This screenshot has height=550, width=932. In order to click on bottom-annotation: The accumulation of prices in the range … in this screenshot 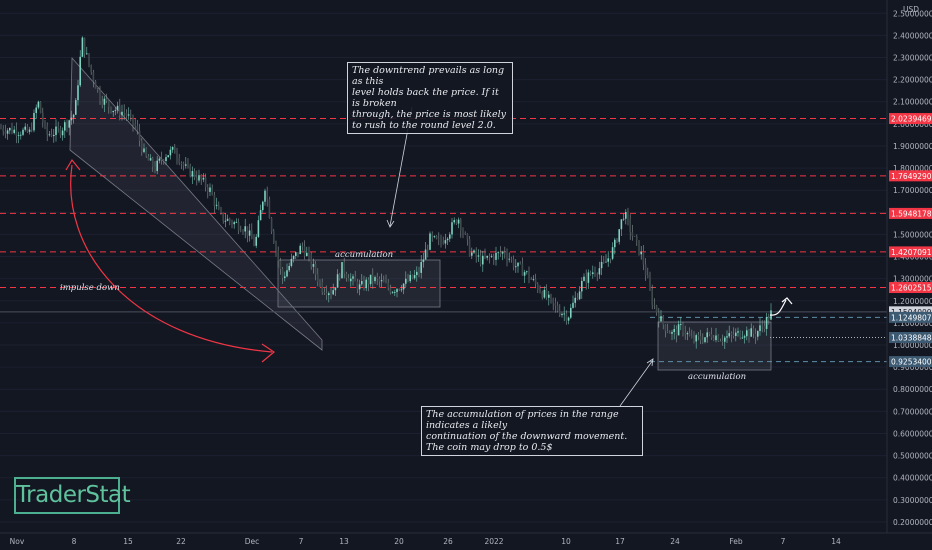, I will do `click(532, 431)`.